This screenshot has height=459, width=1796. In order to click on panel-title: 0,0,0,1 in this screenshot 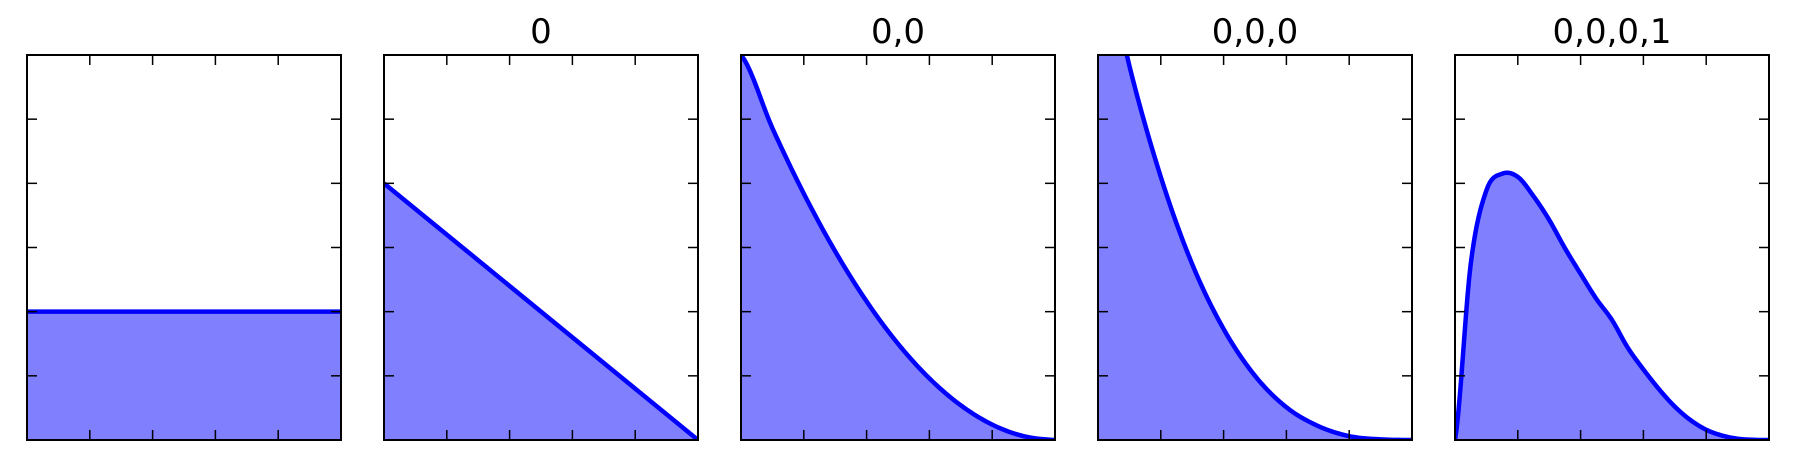, I will do `click(1612, 32)`.